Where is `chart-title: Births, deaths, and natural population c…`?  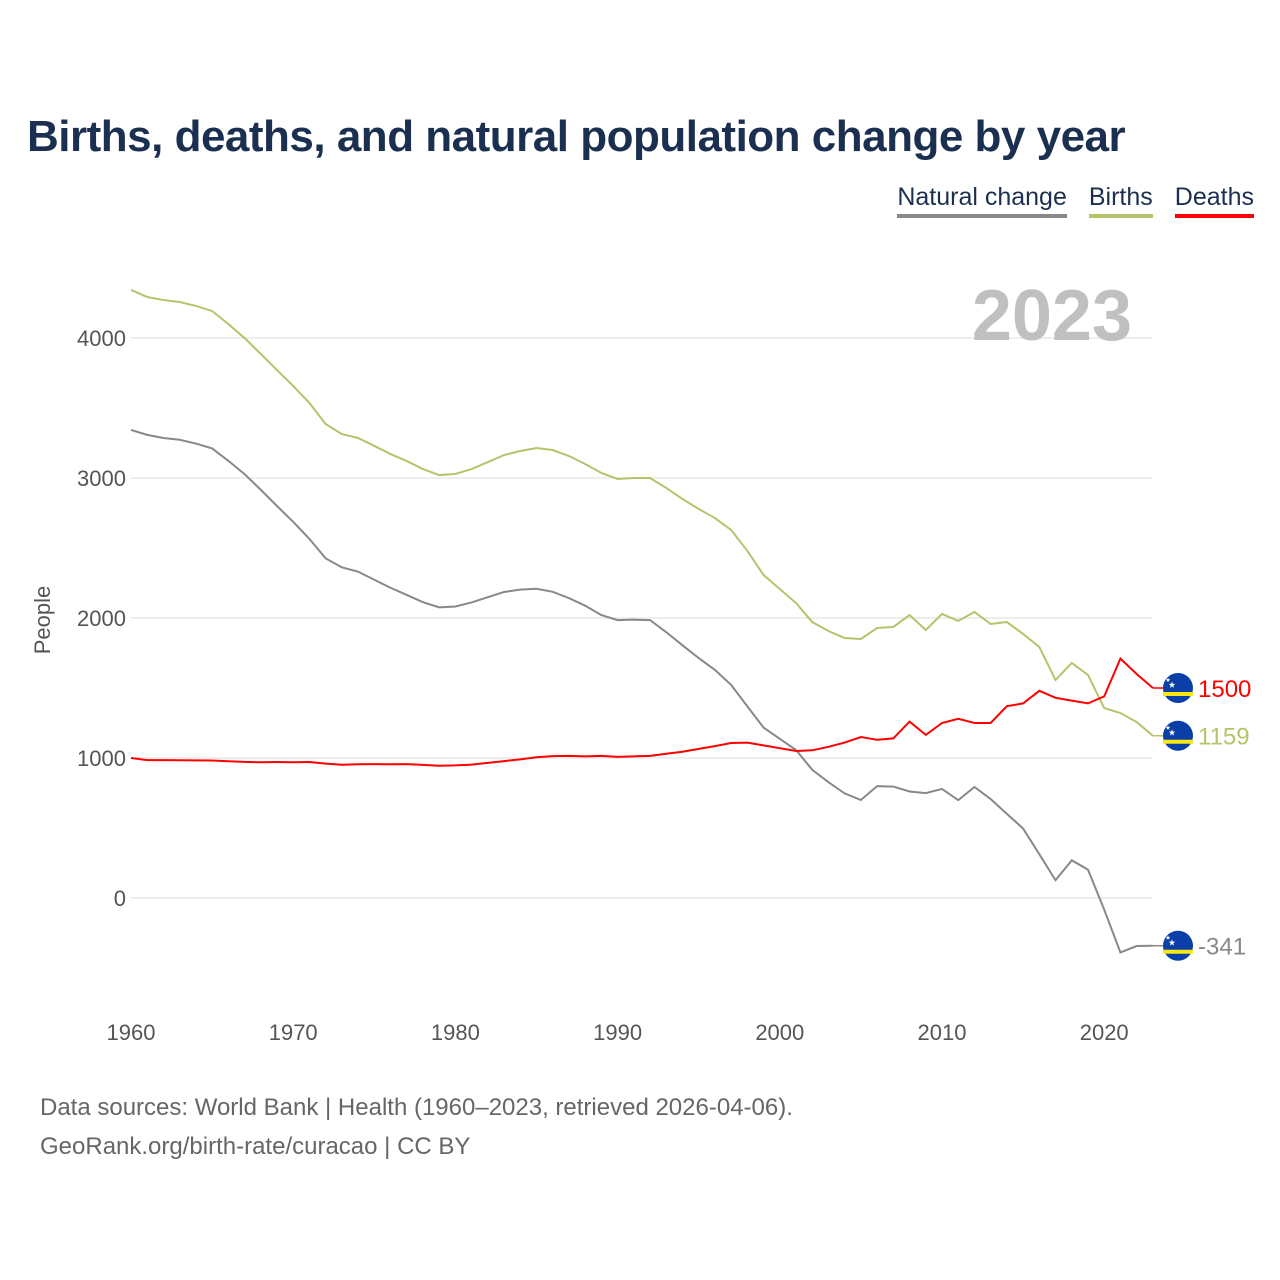
chart-title: Births, deaths, and natural population c… is located at coordinates (576, 136).